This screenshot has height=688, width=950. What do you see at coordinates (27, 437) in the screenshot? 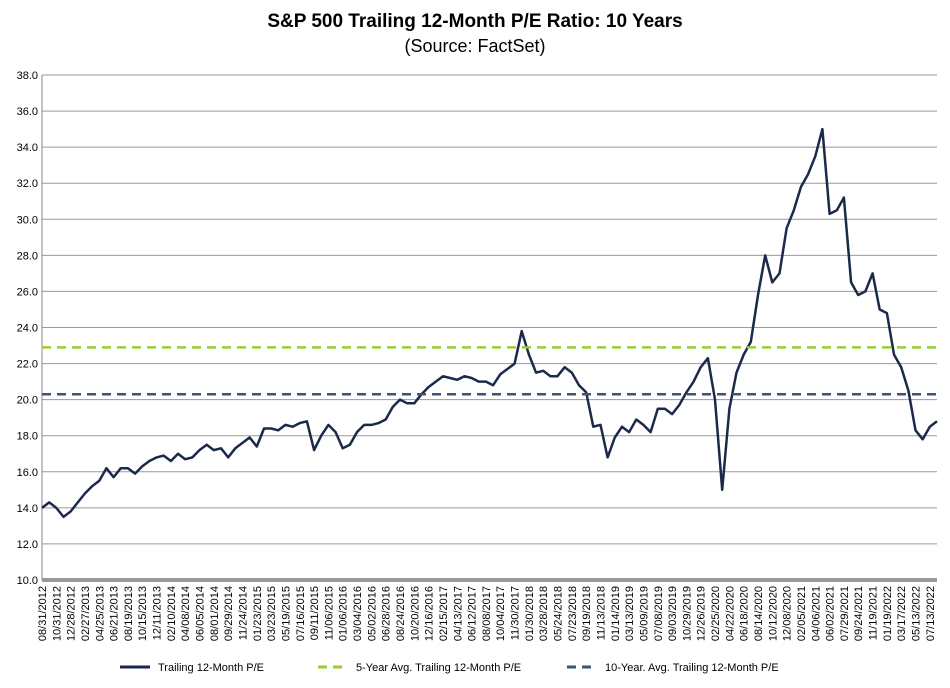
I see `y-tick-label: 18.0` at bounding box center [27, 437].